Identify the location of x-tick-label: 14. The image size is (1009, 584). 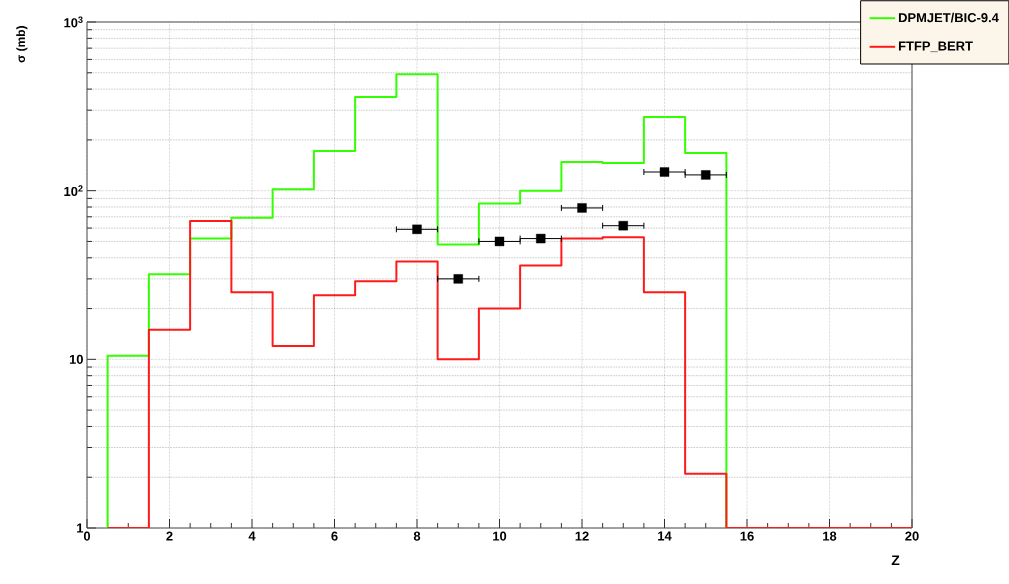
(665, 536).